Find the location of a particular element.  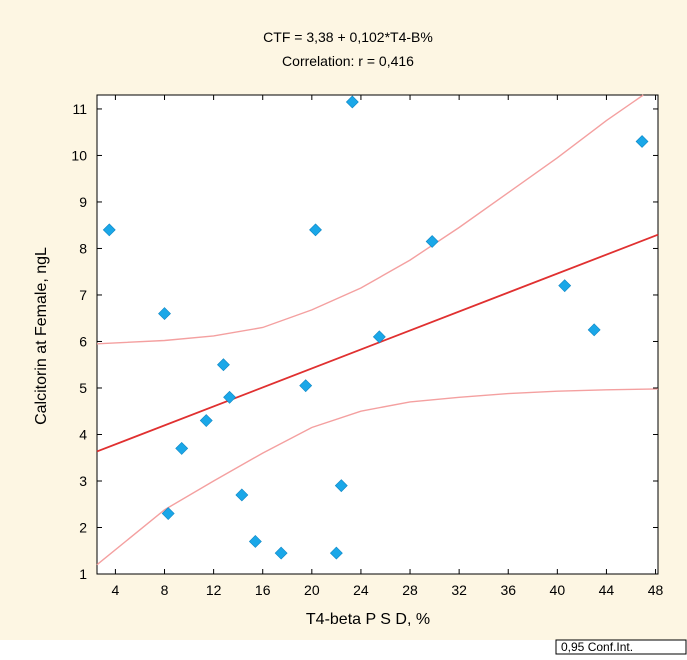

x-tick-label: 20 is located at coordinates (312, 590).